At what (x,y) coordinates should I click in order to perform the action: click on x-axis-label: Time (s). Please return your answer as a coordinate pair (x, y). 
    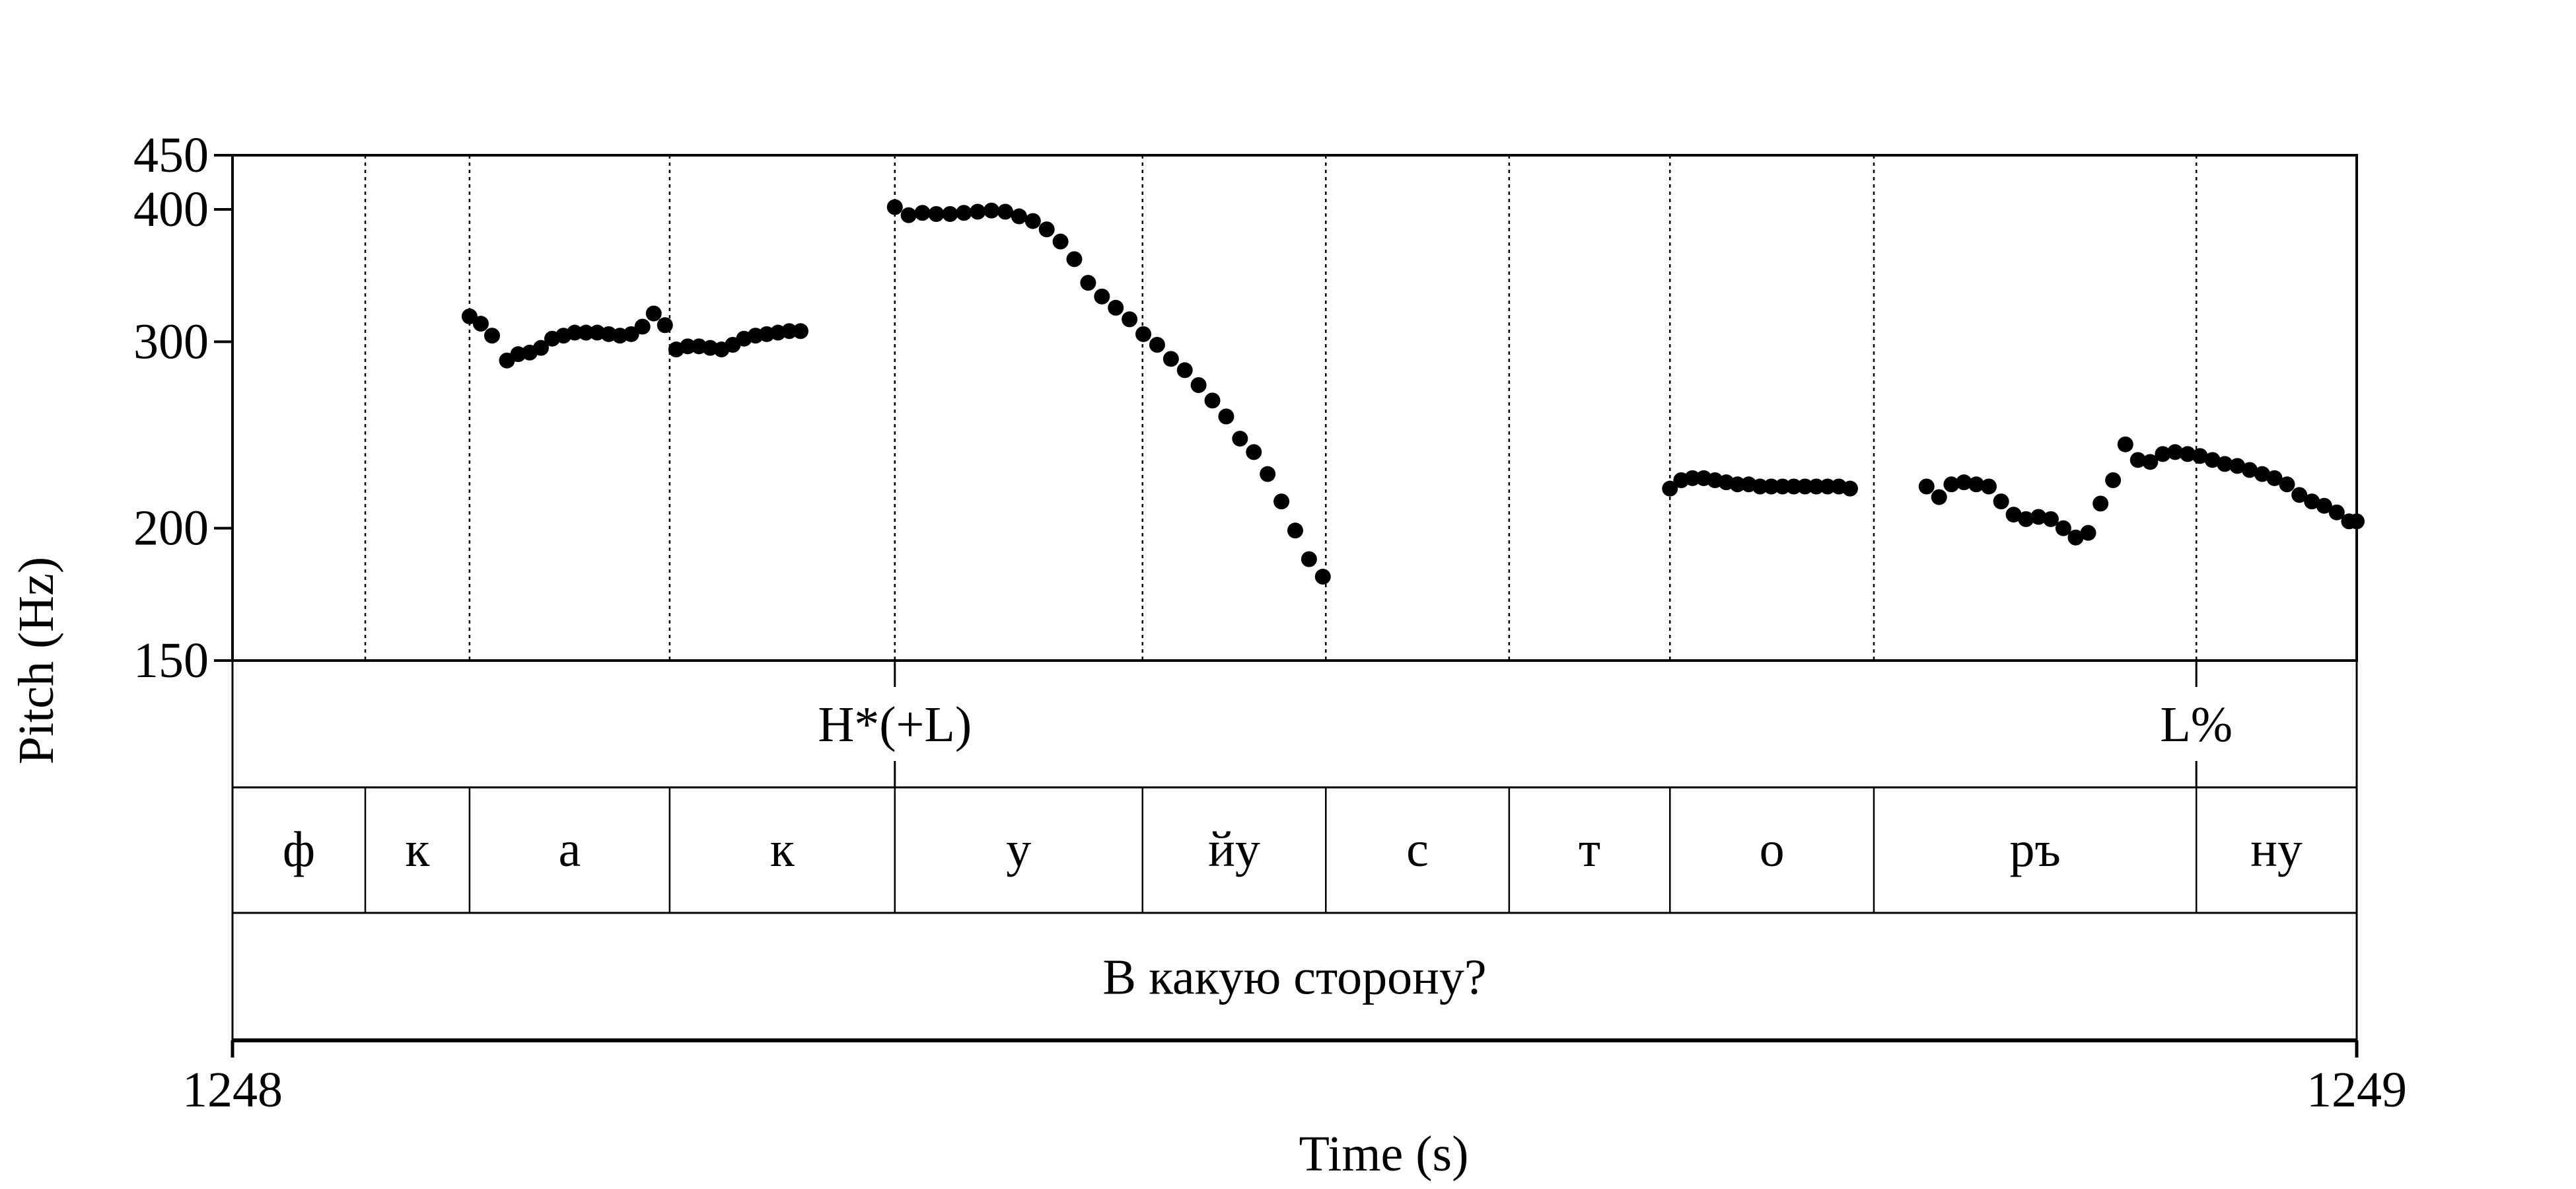
    Looking at the image, I should click on (1384, 1154).